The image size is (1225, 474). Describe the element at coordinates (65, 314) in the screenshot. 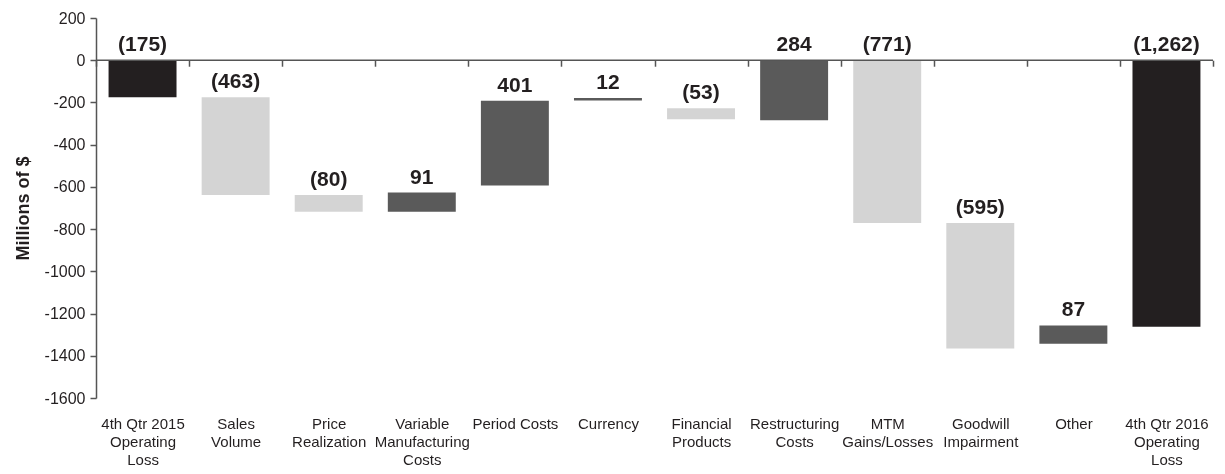

I see `y-tick-label: -1200` at that location.